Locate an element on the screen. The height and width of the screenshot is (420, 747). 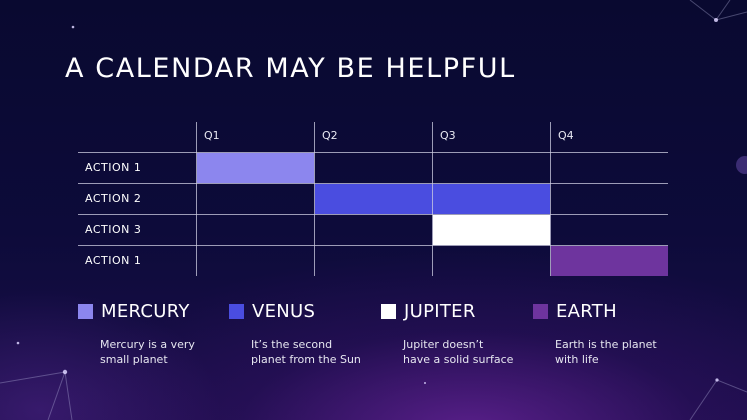
legend-description: Jupiter doesn’t have a solid surface is located at coordinates (470, 352).